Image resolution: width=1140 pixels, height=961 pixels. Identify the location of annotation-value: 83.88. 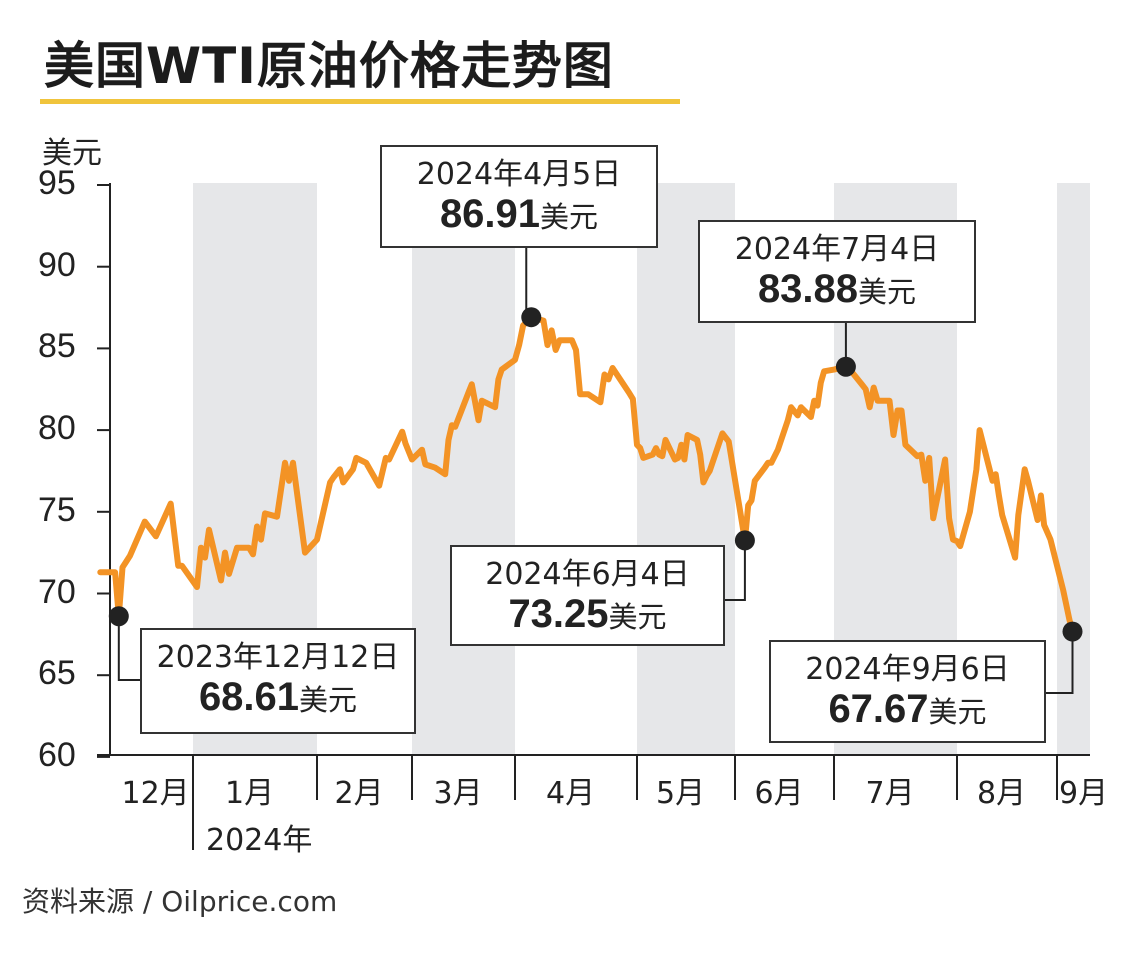
(808, 289).